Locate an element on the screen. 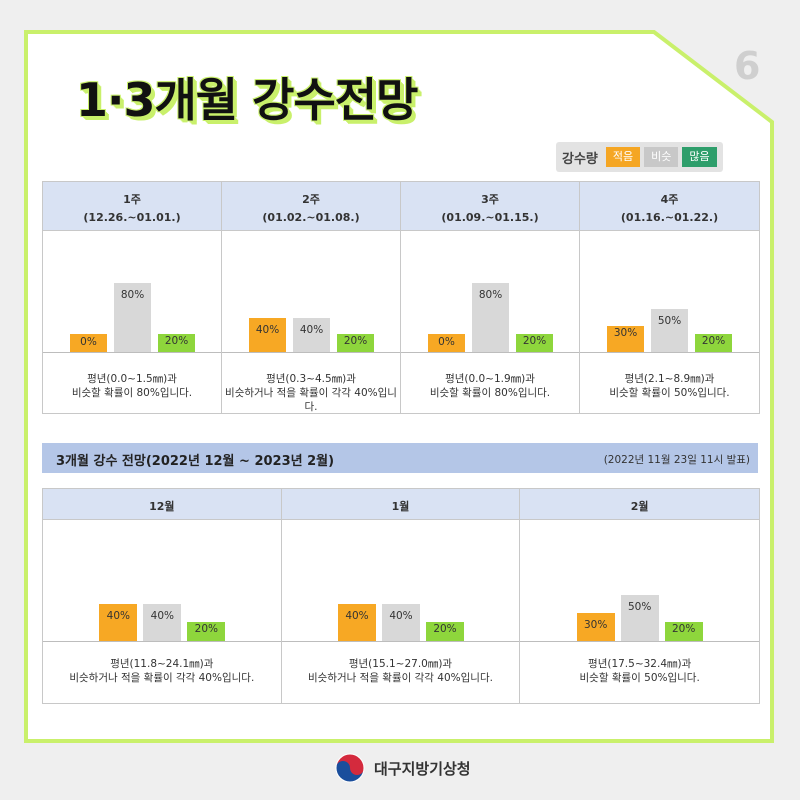 The image size is (800, 800). kma-logo-icon is located at coordinates (350, 768).